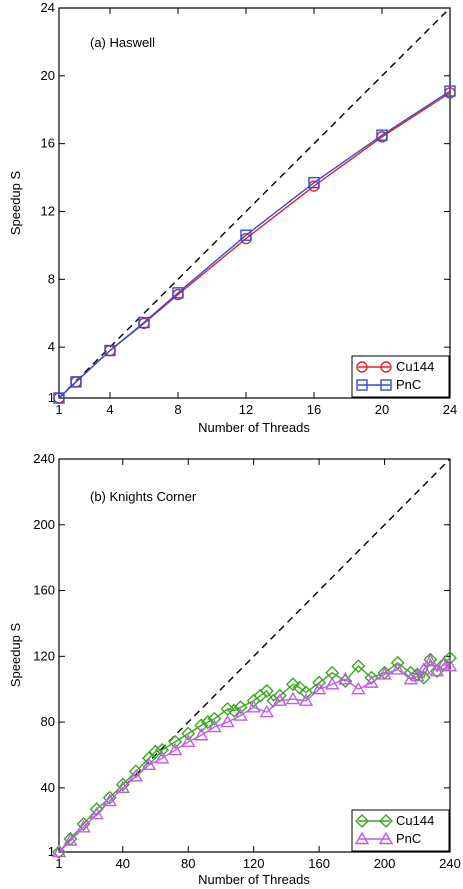 The width and height of the screenshot is (463, 889). I want to click on haswell-y-tick-label: 20, so click(48, 75).